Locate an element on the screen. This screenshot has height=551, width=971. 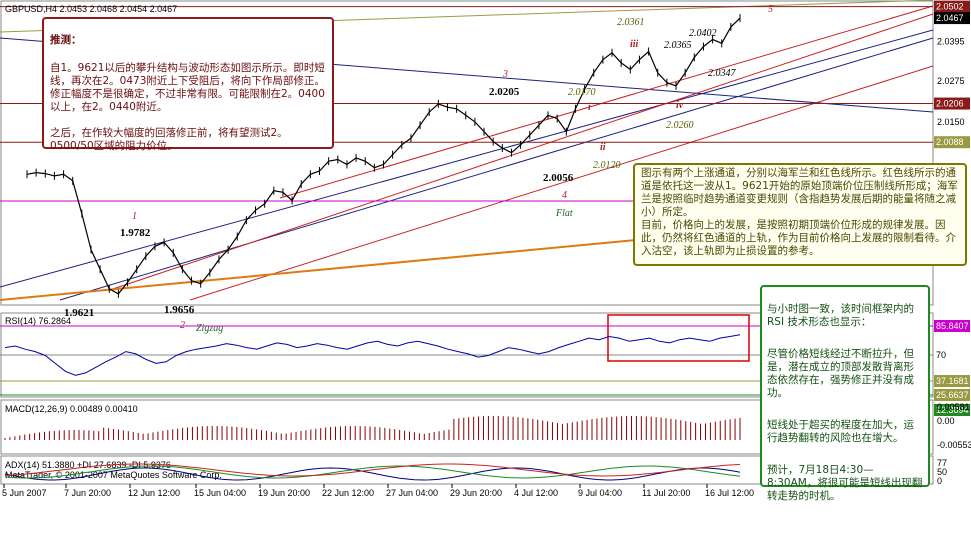
symbol-info: GBPUSD,H4 2.0453 2.0468 2.0454 2.0467 is located at coordinates (91, 9).